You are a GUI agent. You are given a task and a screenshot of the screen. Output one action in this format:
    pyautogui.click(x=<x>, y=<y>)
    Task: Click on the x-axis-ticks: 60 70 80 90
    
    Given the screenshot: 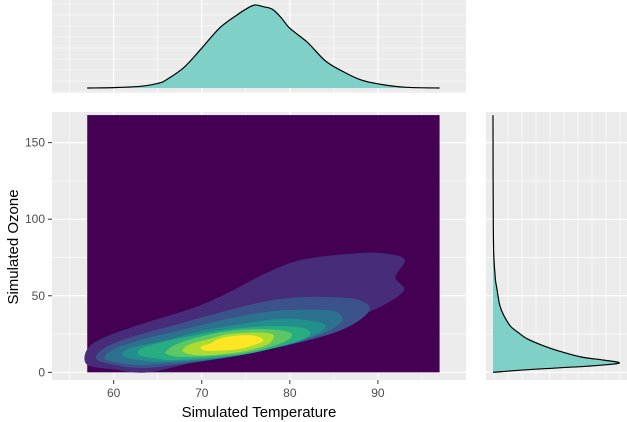 What is the action you would take?
    pyautogui.click(x=246, y=390)
    